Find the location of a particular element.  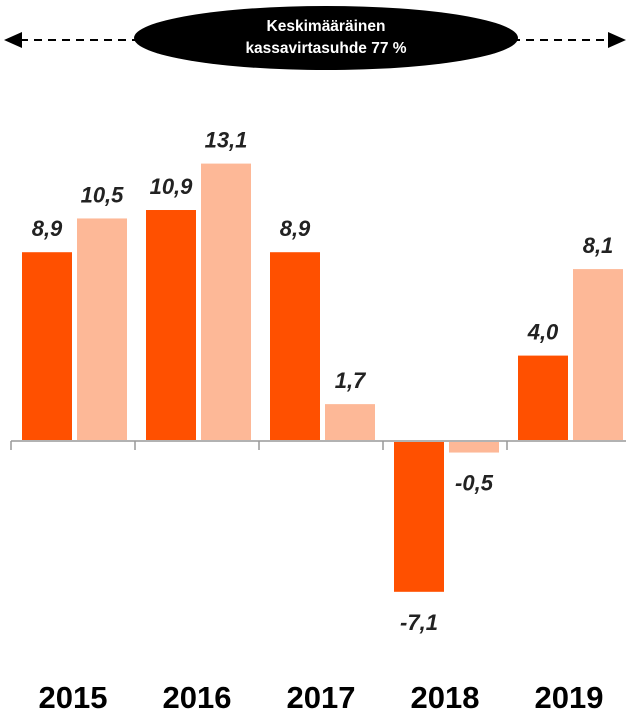

value-label-2015-series-1: 8,9 is located at coordinates (47, 228).